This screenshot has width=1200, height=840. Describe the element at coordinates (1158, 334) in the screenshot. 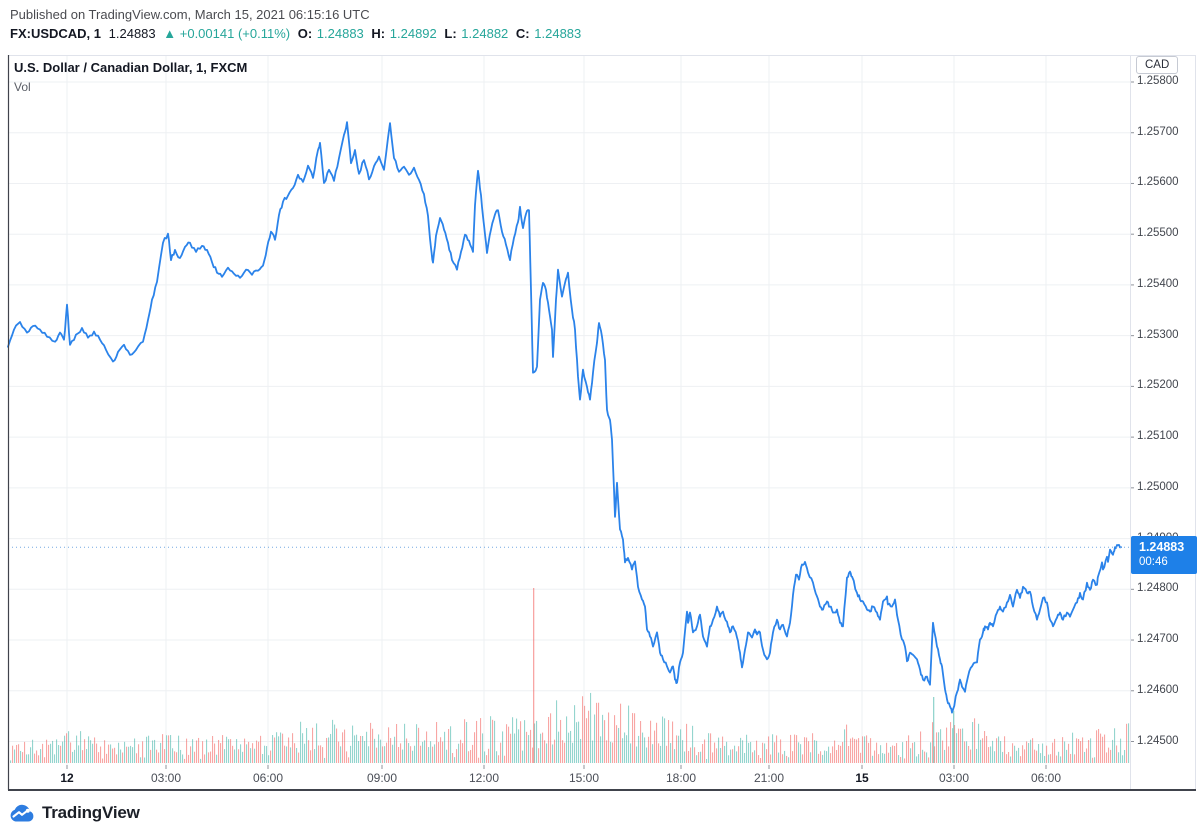

I see `price-axis-label: 1.25300` at that location.